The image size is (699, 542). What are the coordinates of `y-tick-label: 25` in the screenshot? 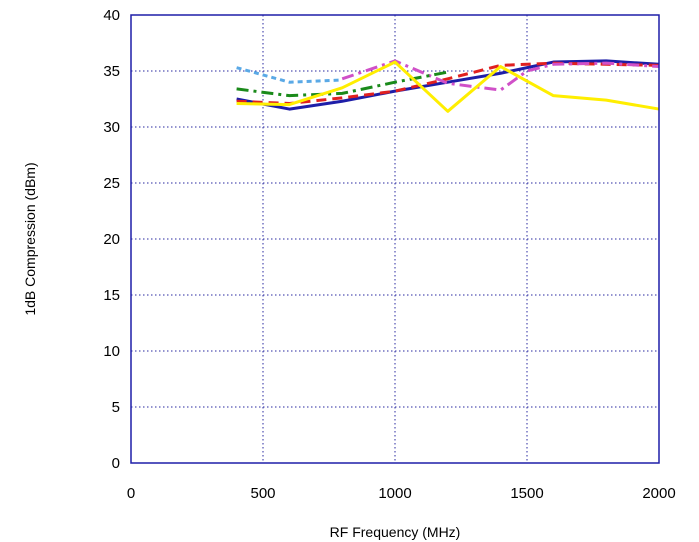 It's located at (111, 183).